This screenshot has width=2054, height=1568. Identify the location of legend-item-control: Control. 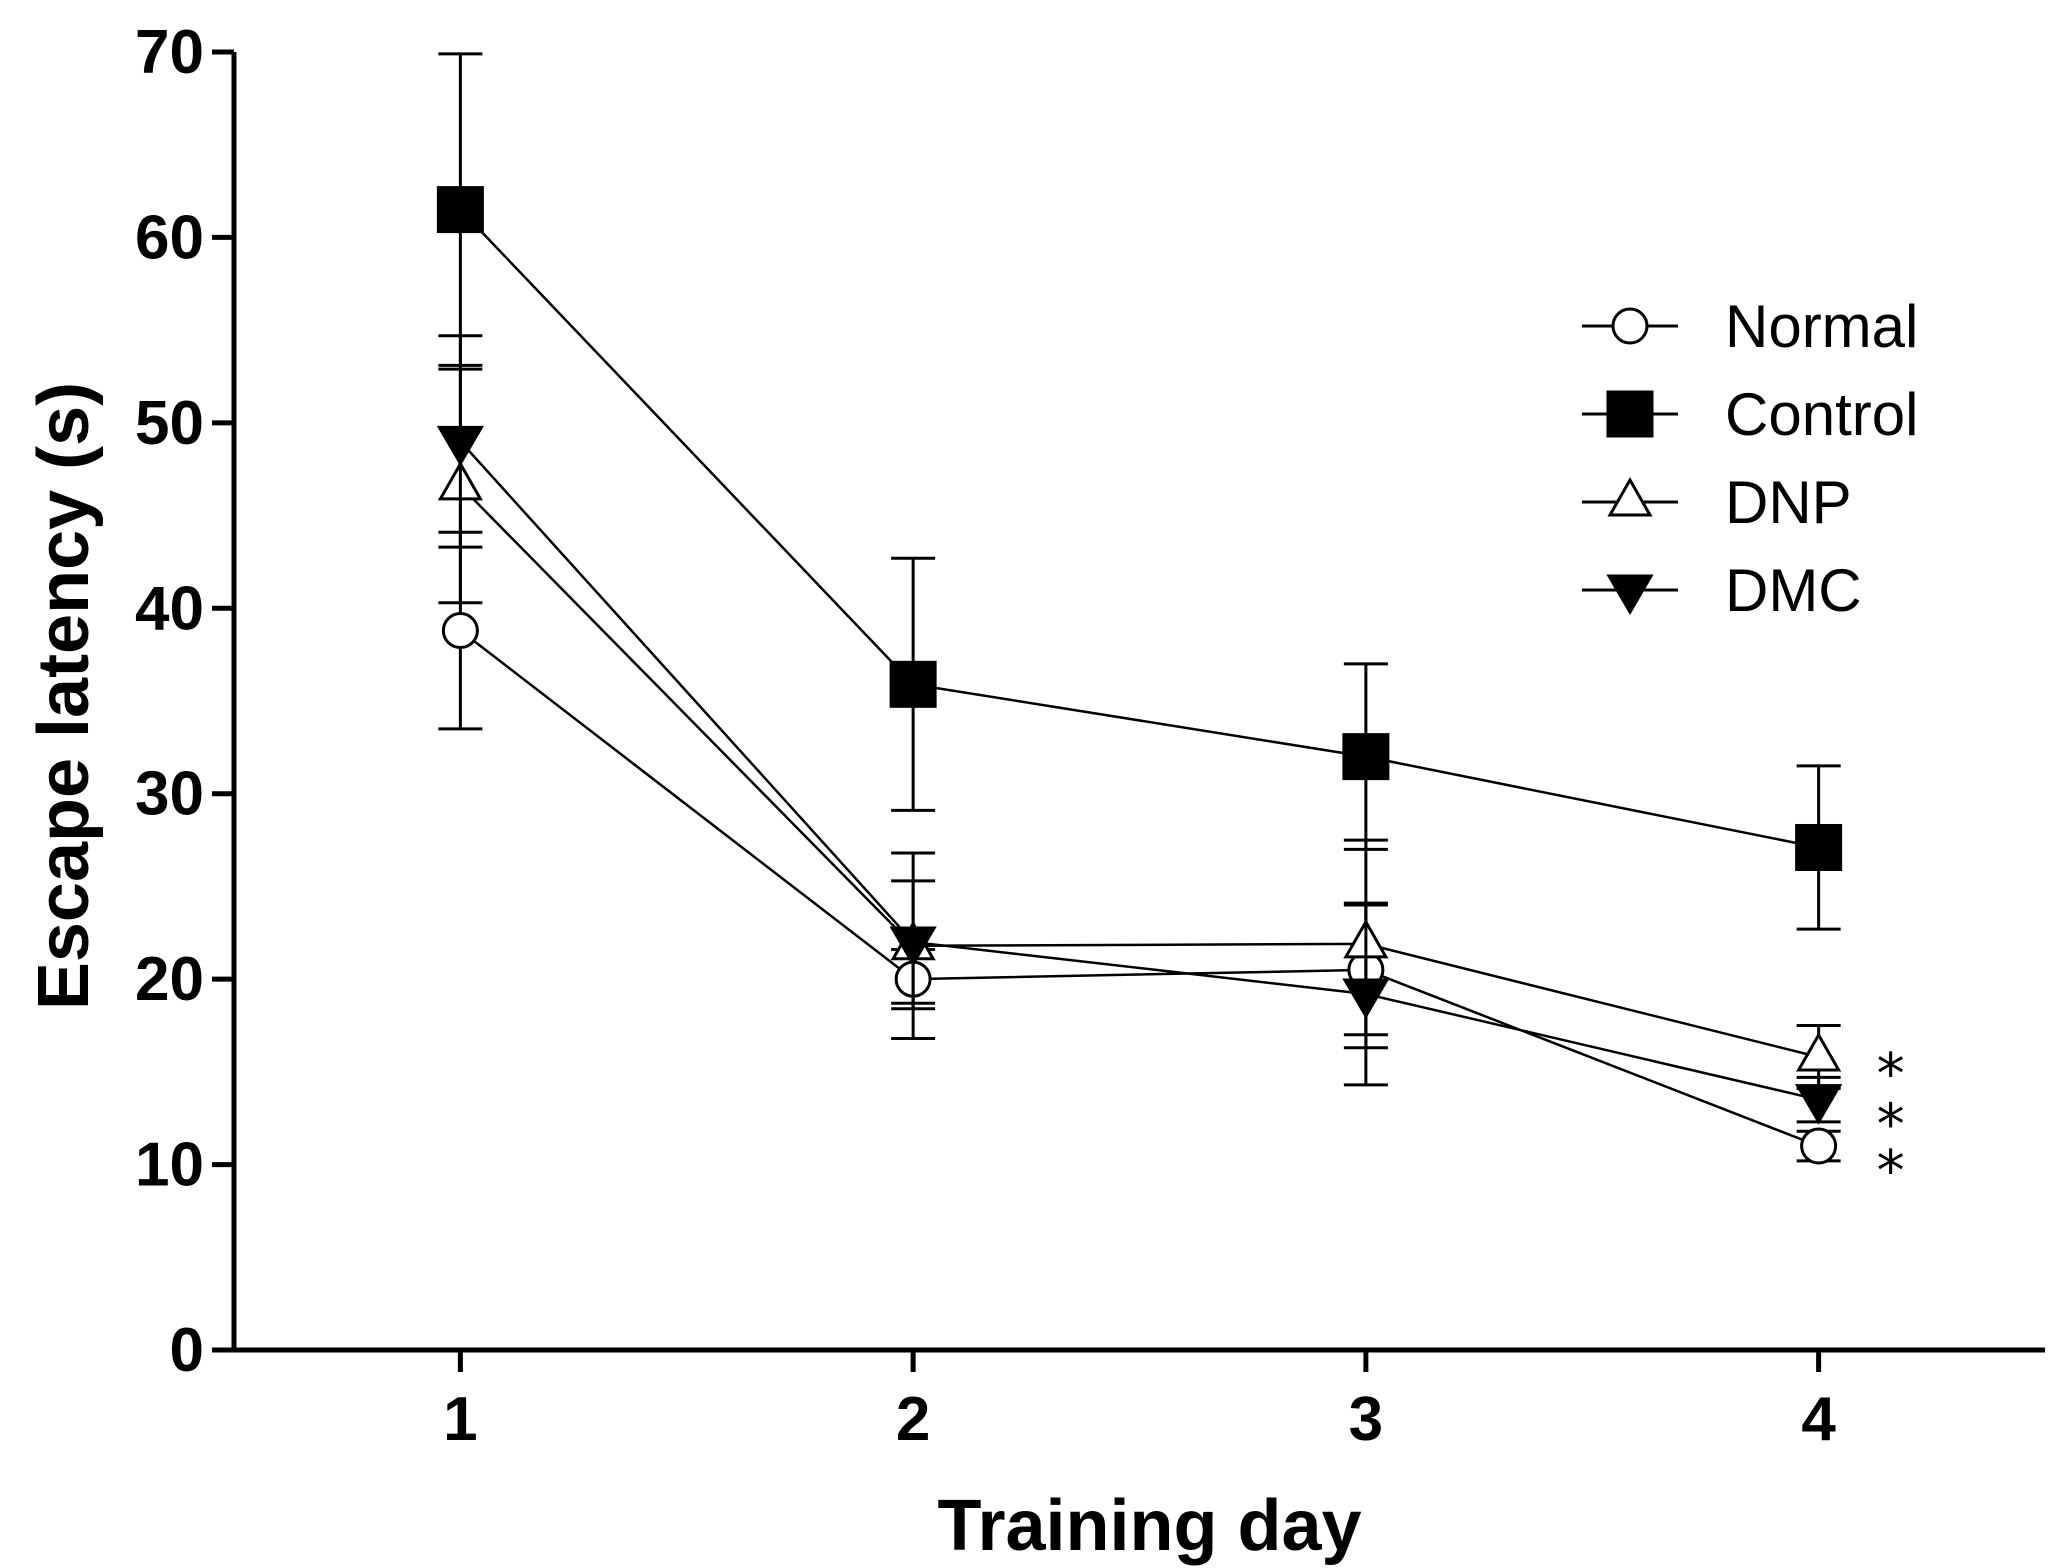
(1750, 414).